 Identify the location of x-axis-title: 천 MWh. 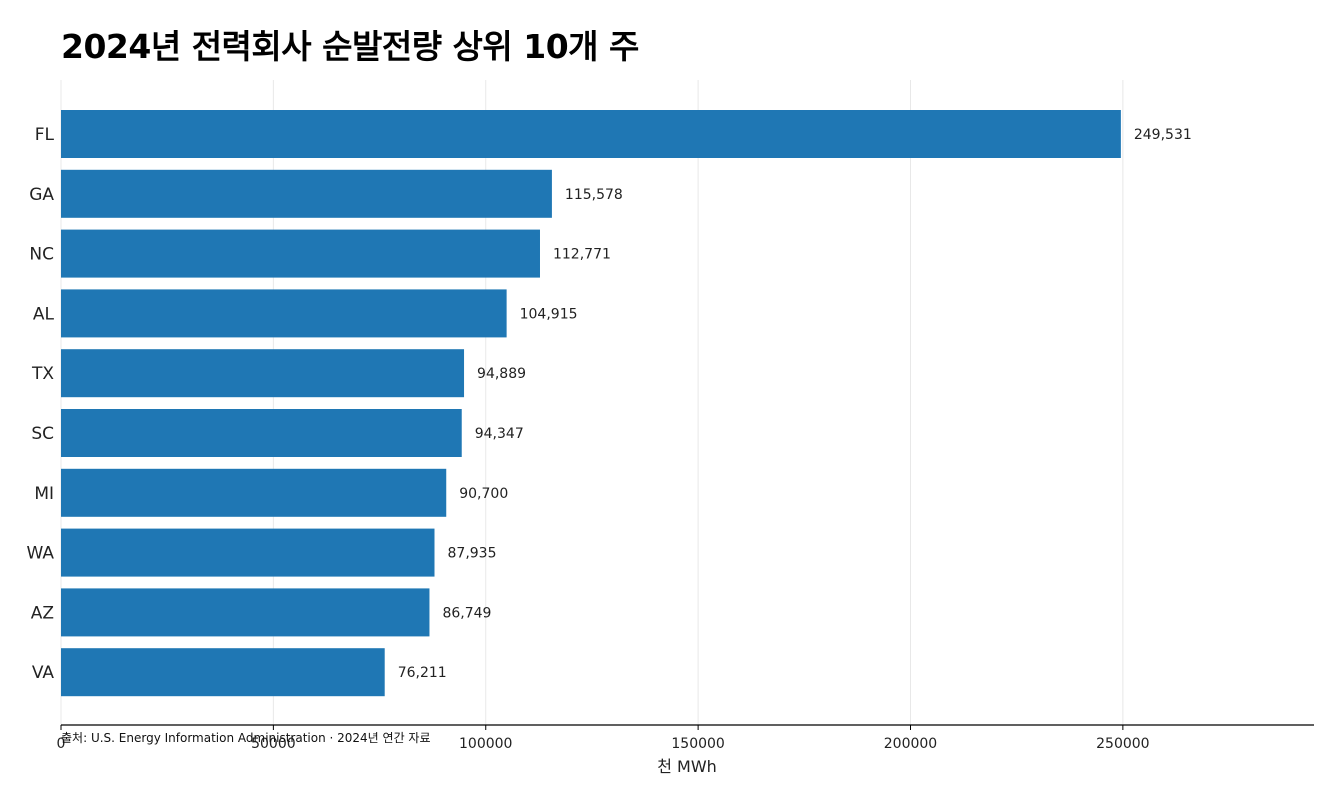
(687, 766).